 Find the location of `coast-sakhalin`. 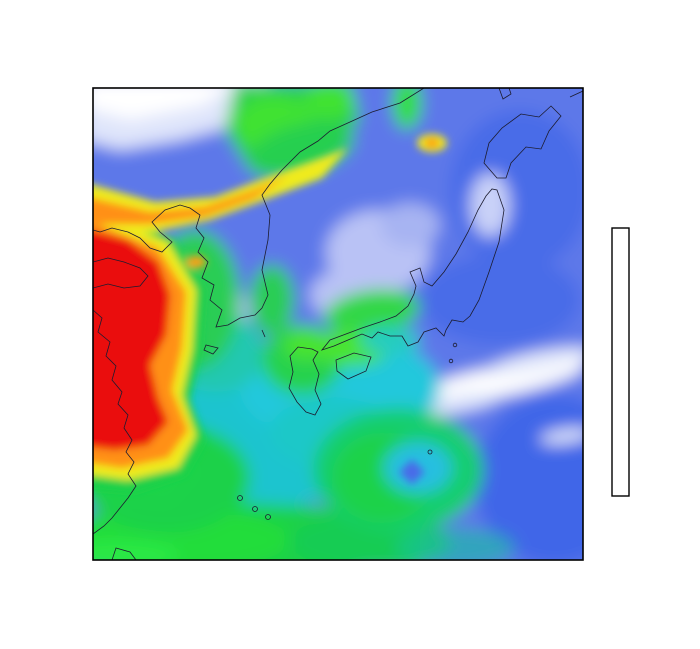

coast-sakhalin is located at coordinates (505, 94).